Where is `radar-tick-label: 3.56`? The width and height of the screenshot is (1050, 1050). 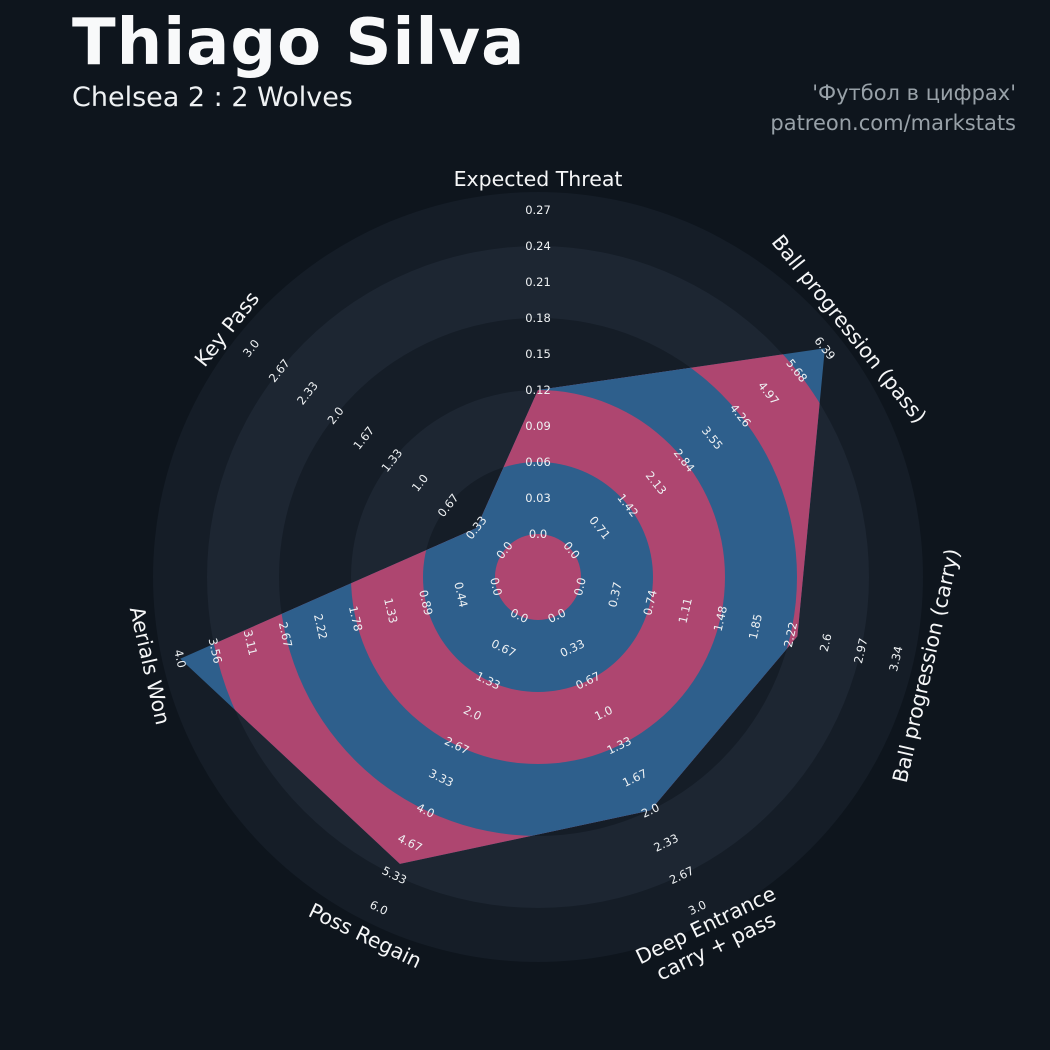
radar-tick-label: 3.56 is located at coordinates (215, 651).